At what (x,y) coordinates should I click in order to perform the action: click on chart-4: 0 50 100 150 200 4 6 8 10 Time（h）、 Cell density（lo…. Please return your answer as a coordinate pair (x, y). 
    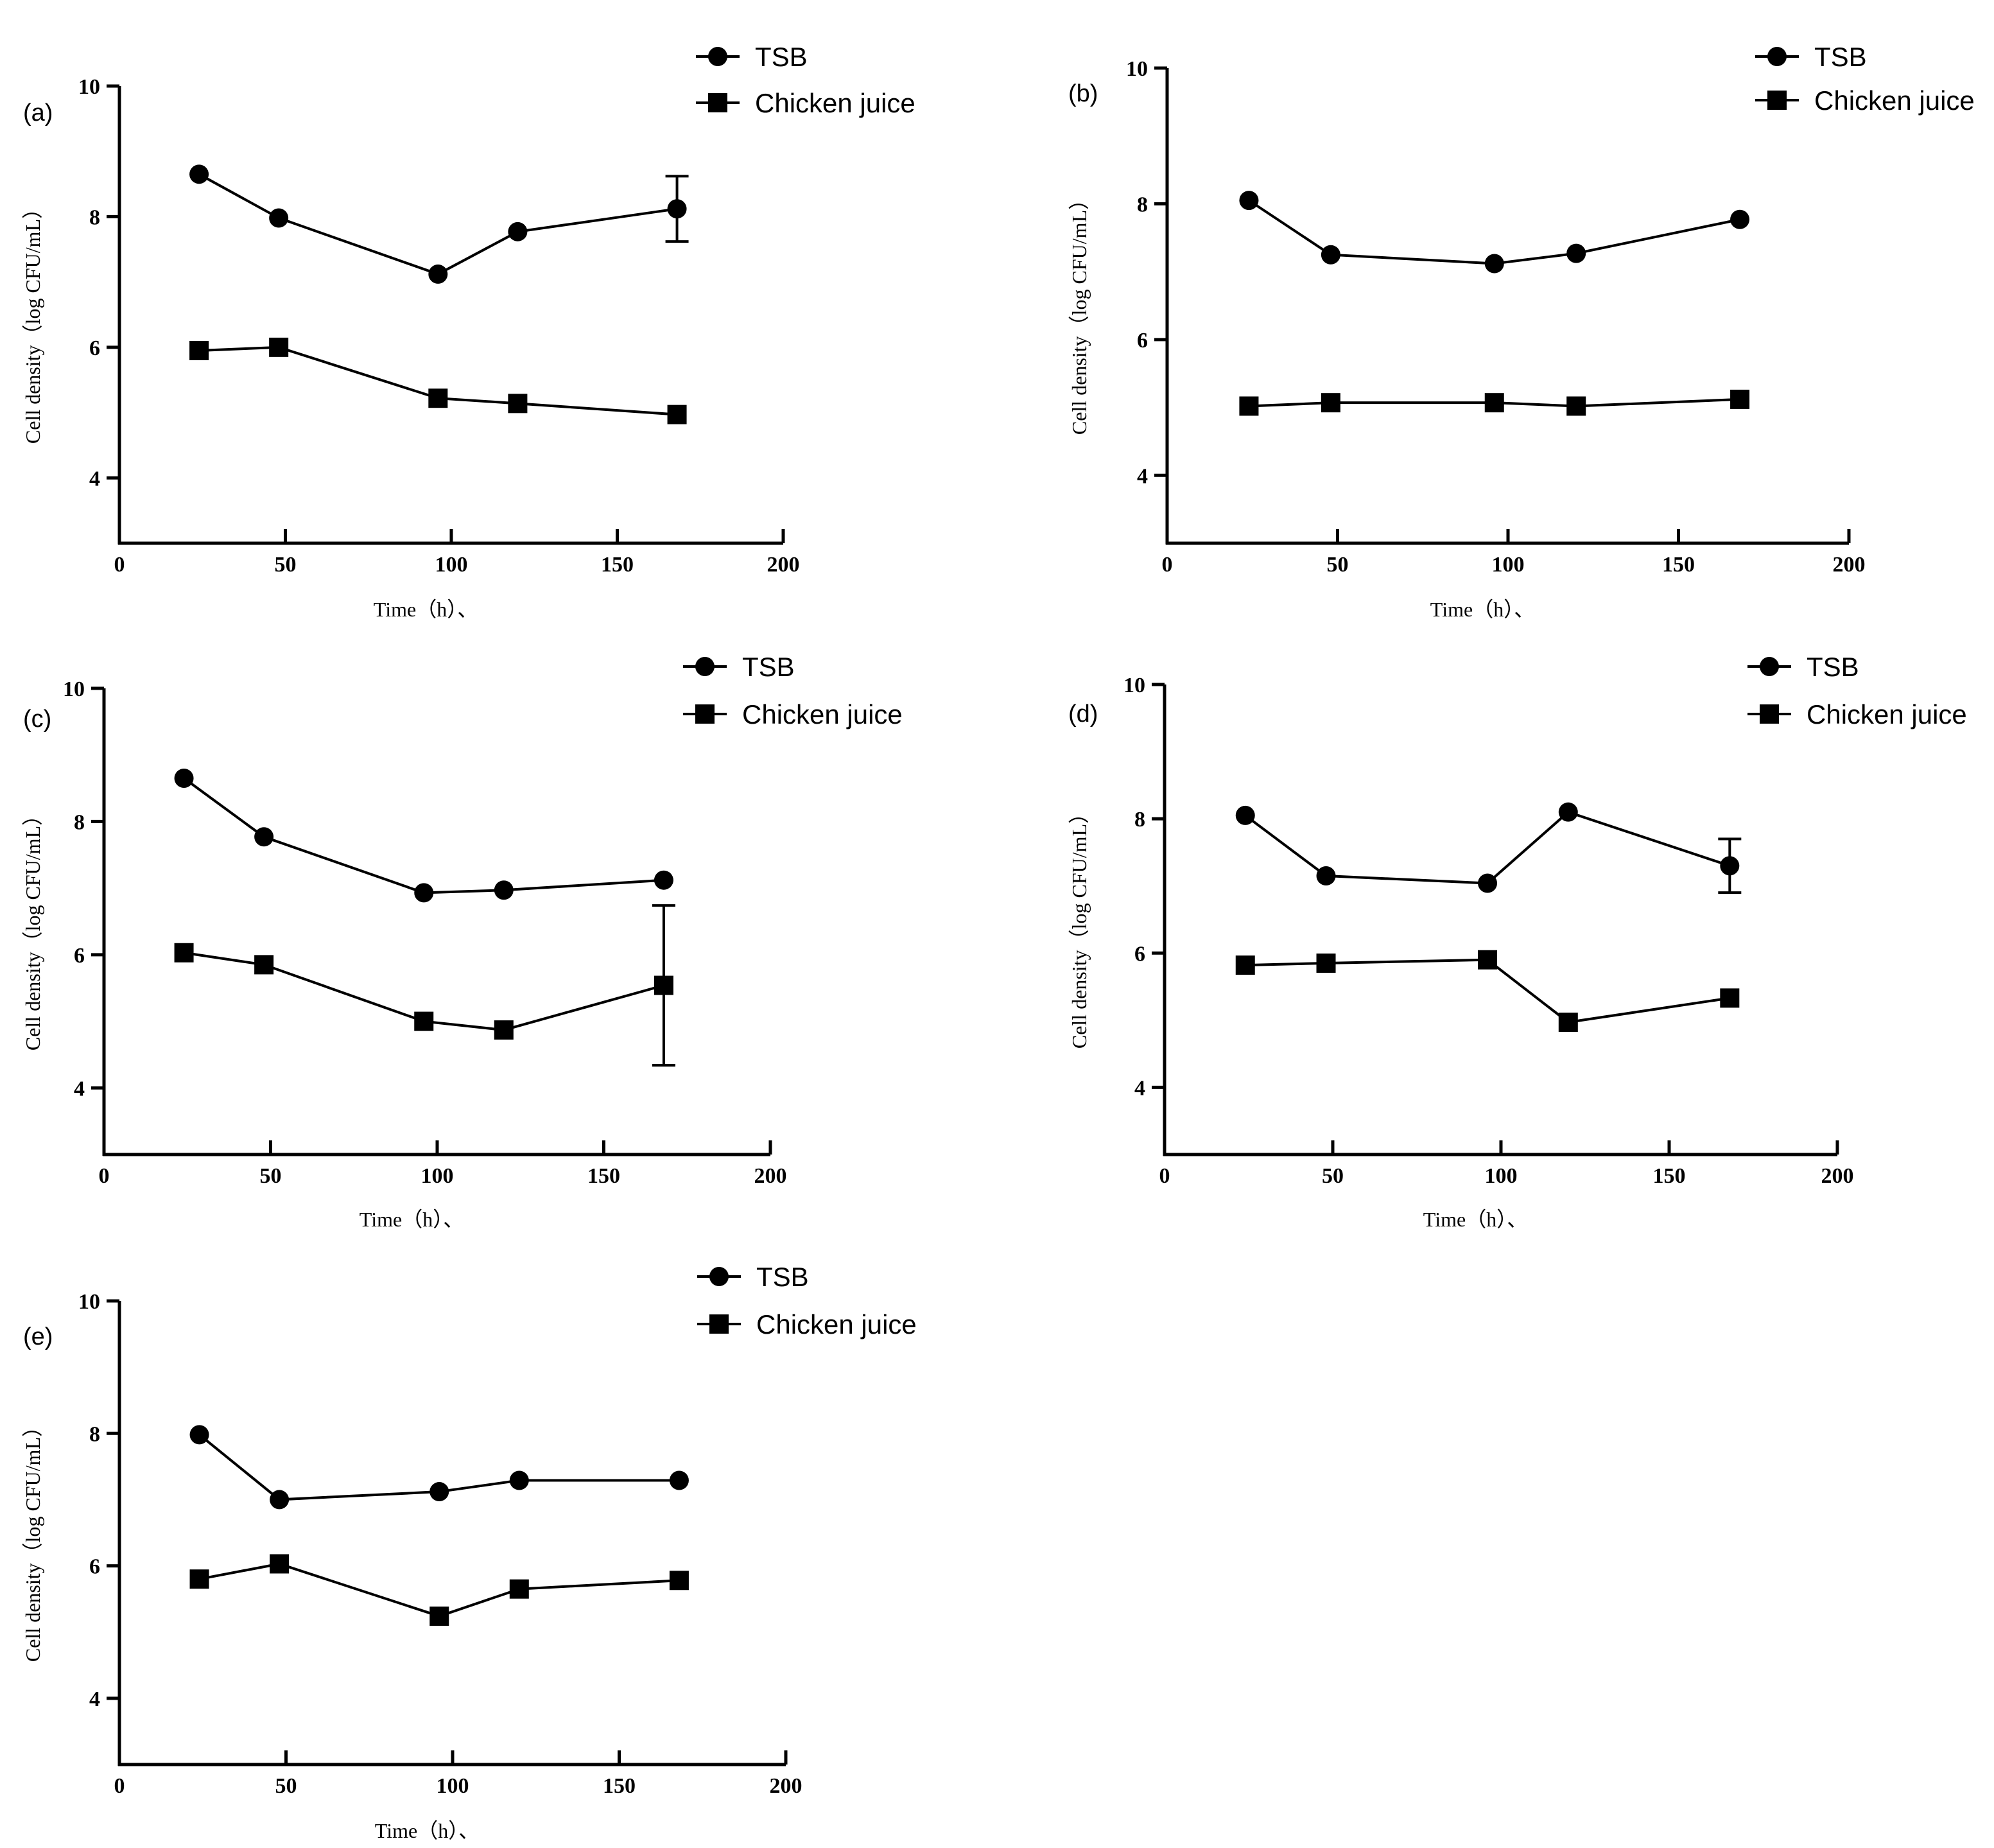
    Looking at the image, I should click on (1517, 941).